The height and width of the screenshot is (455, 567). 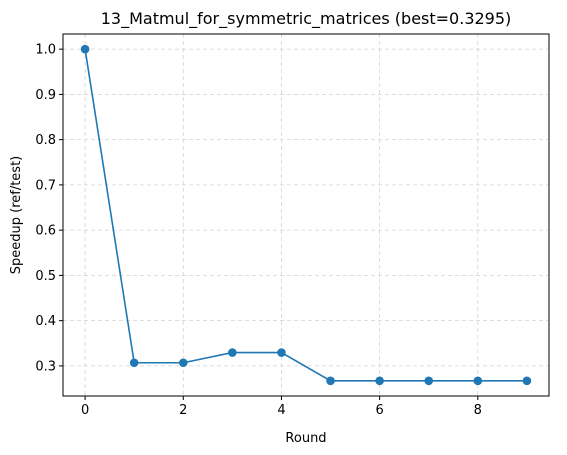 I want to click on y-tick-label: 0.7, so click(x=45, y=185).